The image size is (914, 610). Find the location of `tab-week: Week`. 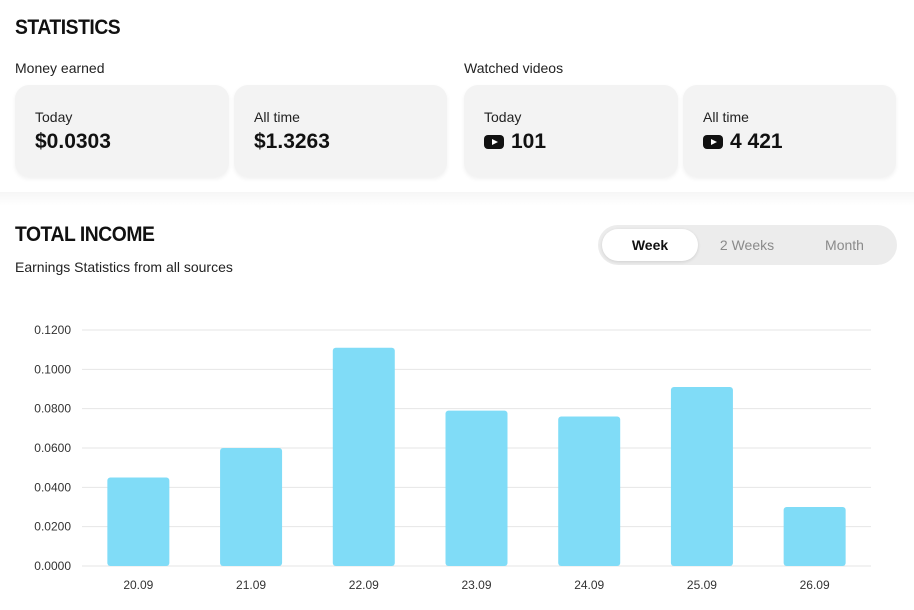

tab-week: Week is located at coordinates (650, 245).